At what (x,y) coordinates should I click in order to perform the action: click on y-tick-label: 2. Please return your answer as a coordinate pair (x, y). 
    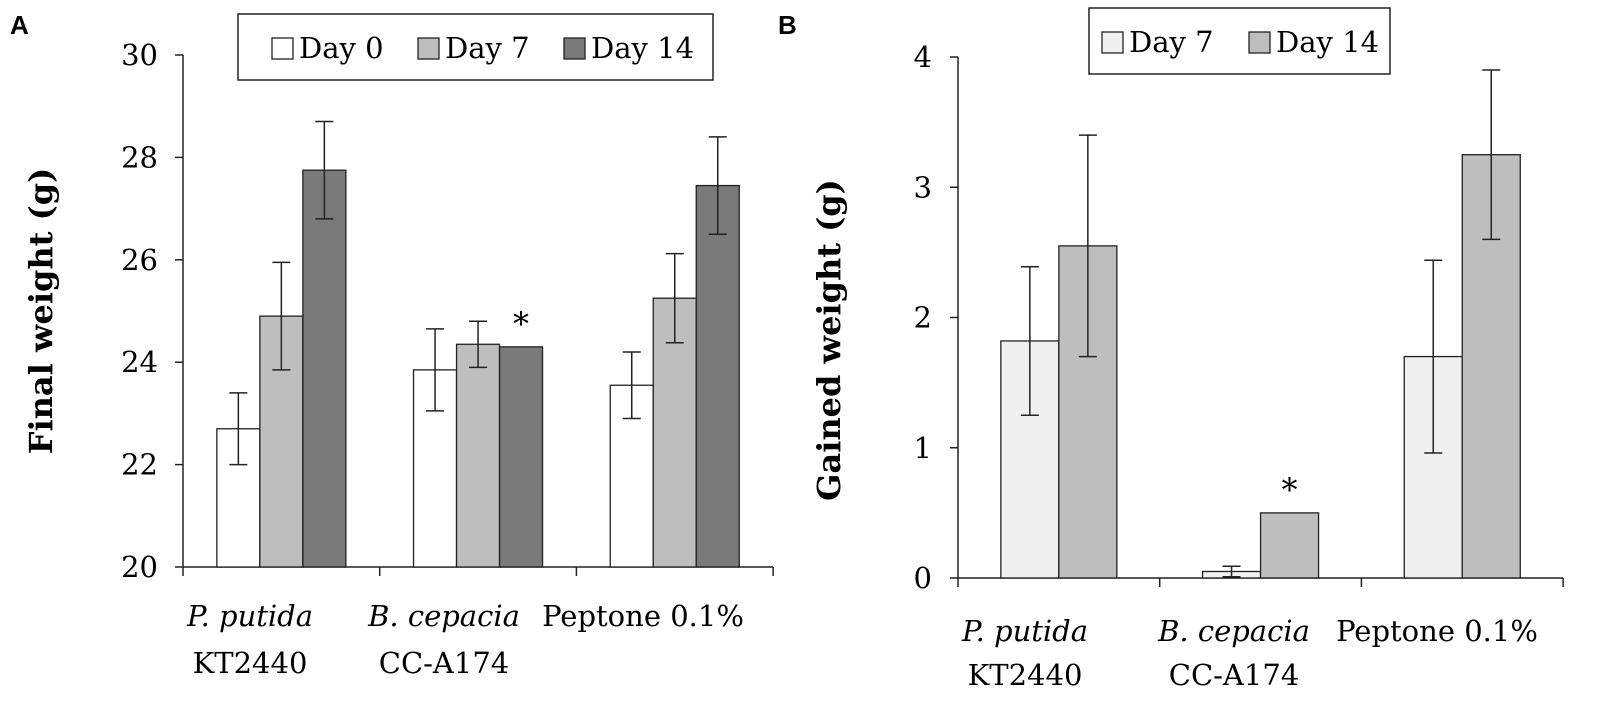
    Looking at the image, I should click on (923, 318).